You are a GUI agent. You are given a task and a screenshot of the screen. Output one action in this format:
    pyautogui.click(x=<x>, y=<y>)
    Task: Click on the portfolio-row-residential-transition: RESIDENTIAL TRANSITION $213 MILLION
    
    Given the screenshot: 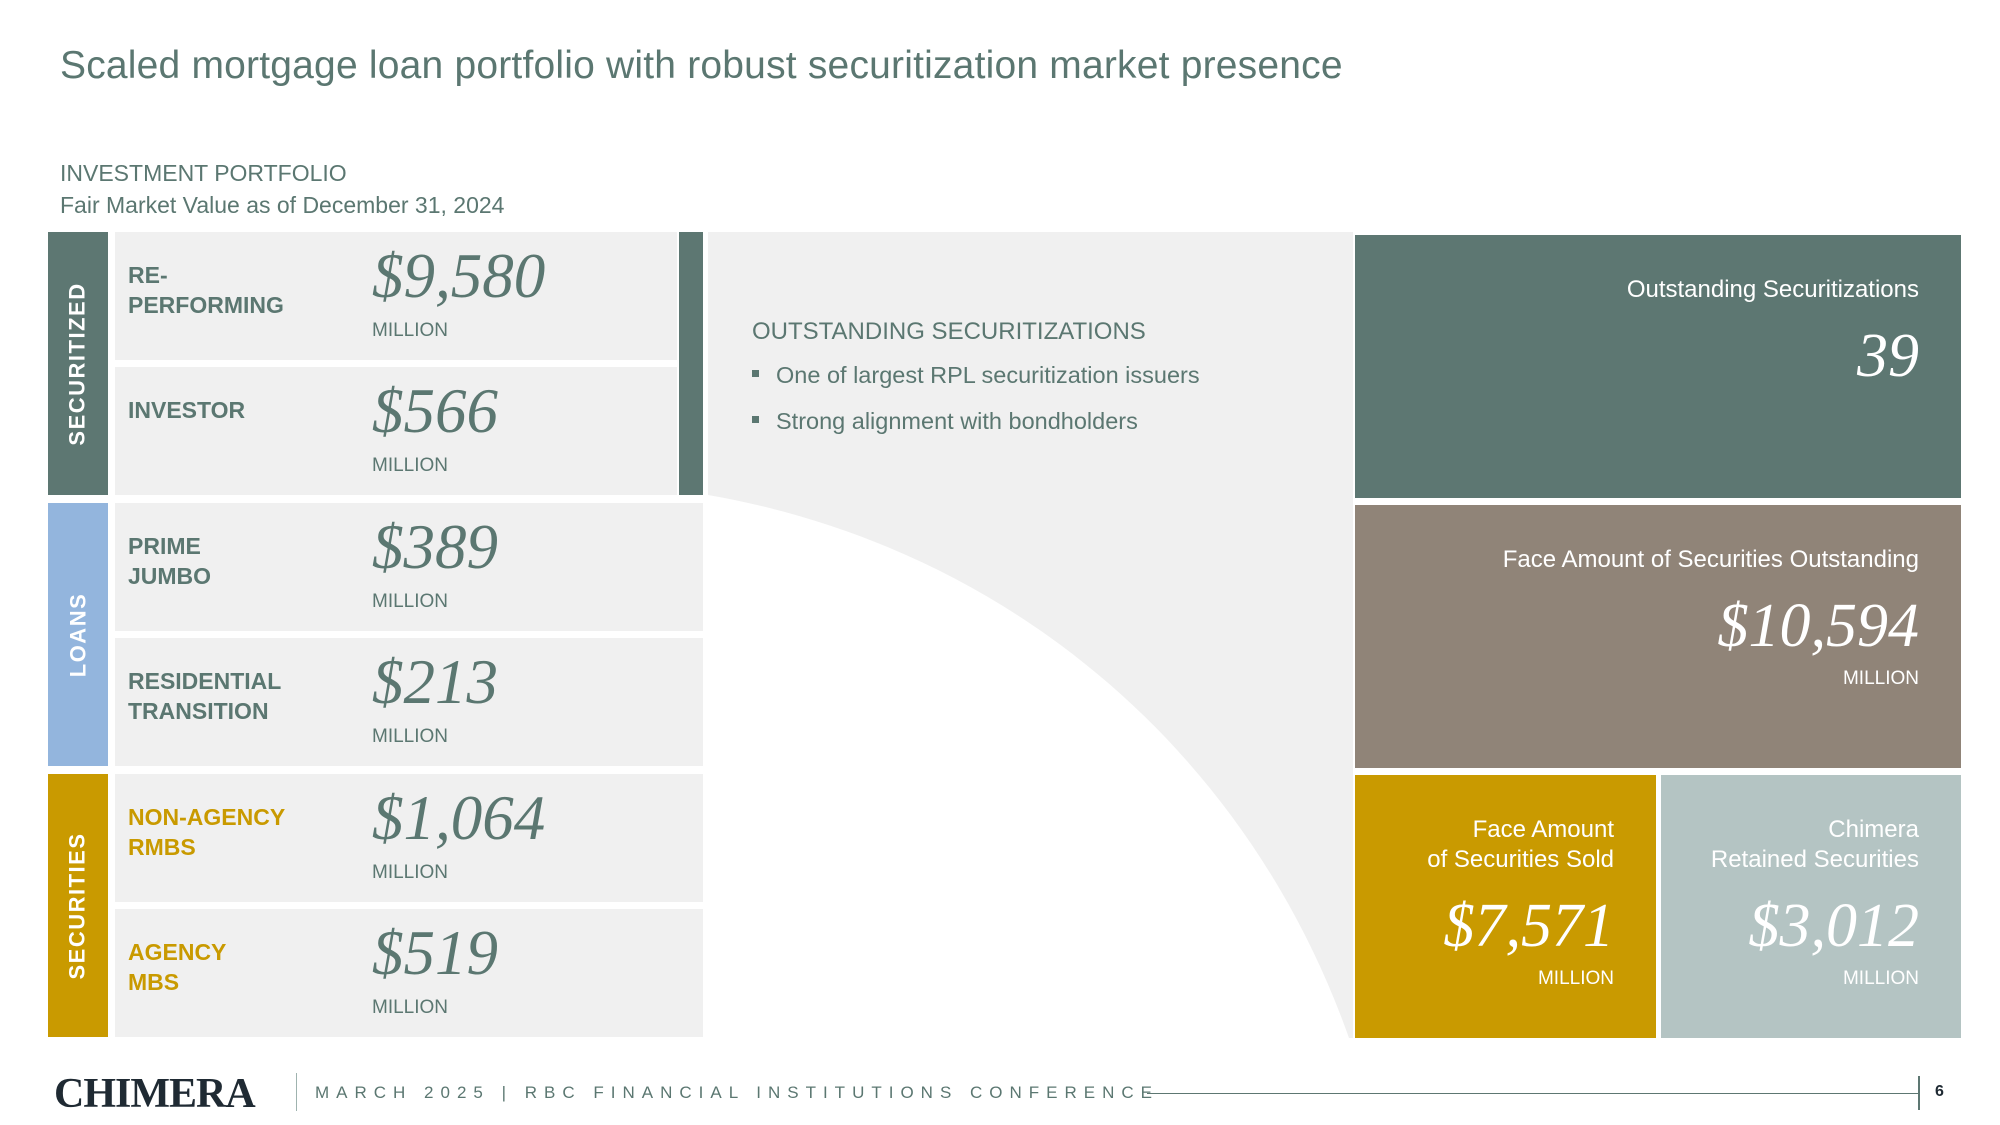 What is the action you would take?
    pyautogui.click(x=409, y=702)
    